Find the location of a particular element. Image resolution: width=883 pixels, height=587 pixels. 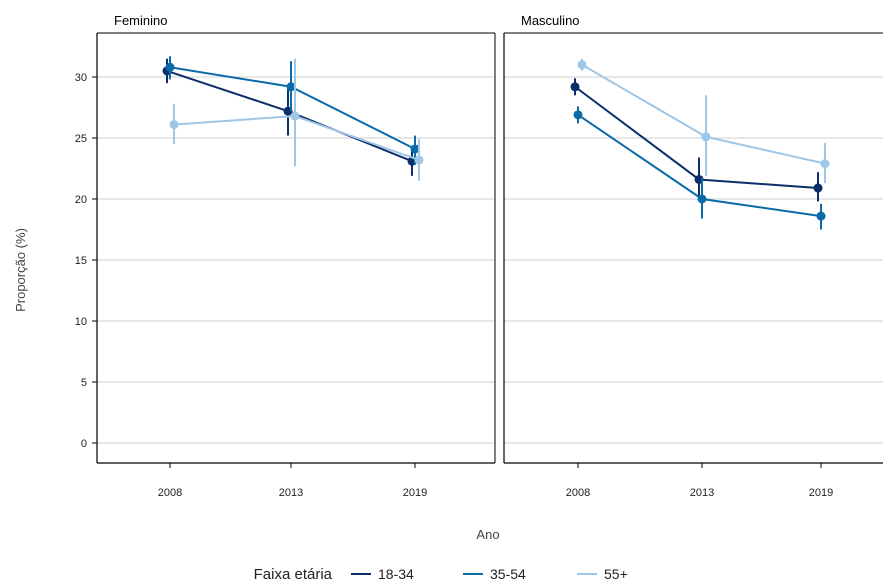

legend: Faixa etária 18-34 35-54 55+ is located at coordinates (441, 574).